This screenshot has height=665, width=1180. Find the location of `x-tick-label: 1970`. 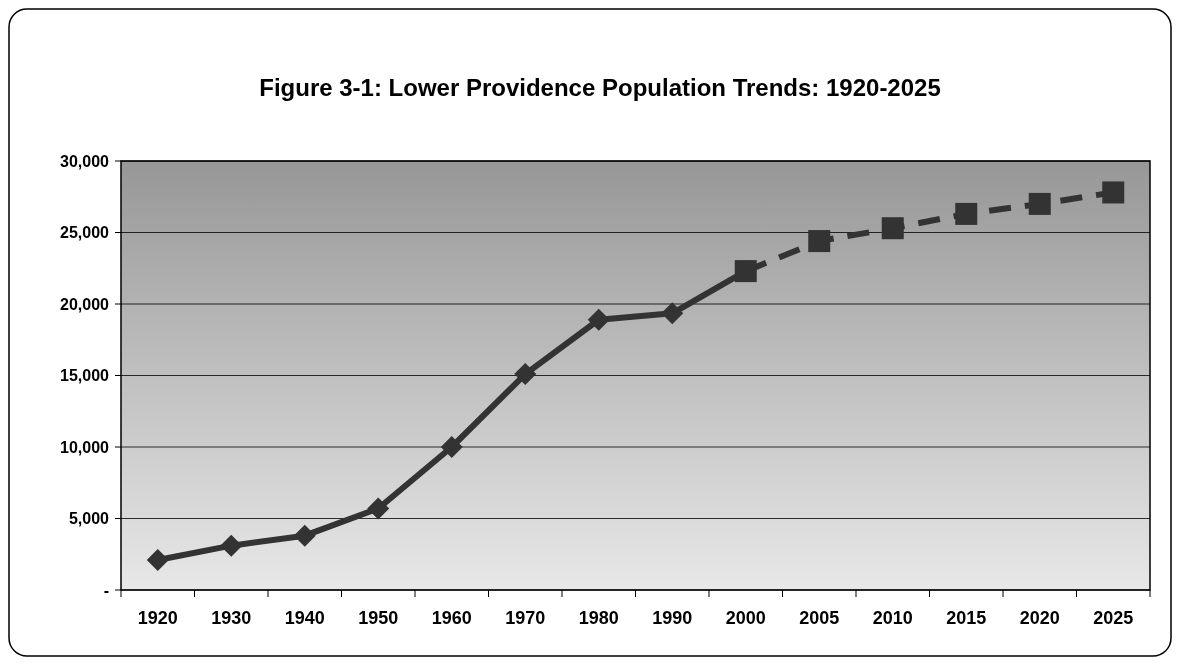

x-tick-label: 1970 is located at coordinates (525, 618).